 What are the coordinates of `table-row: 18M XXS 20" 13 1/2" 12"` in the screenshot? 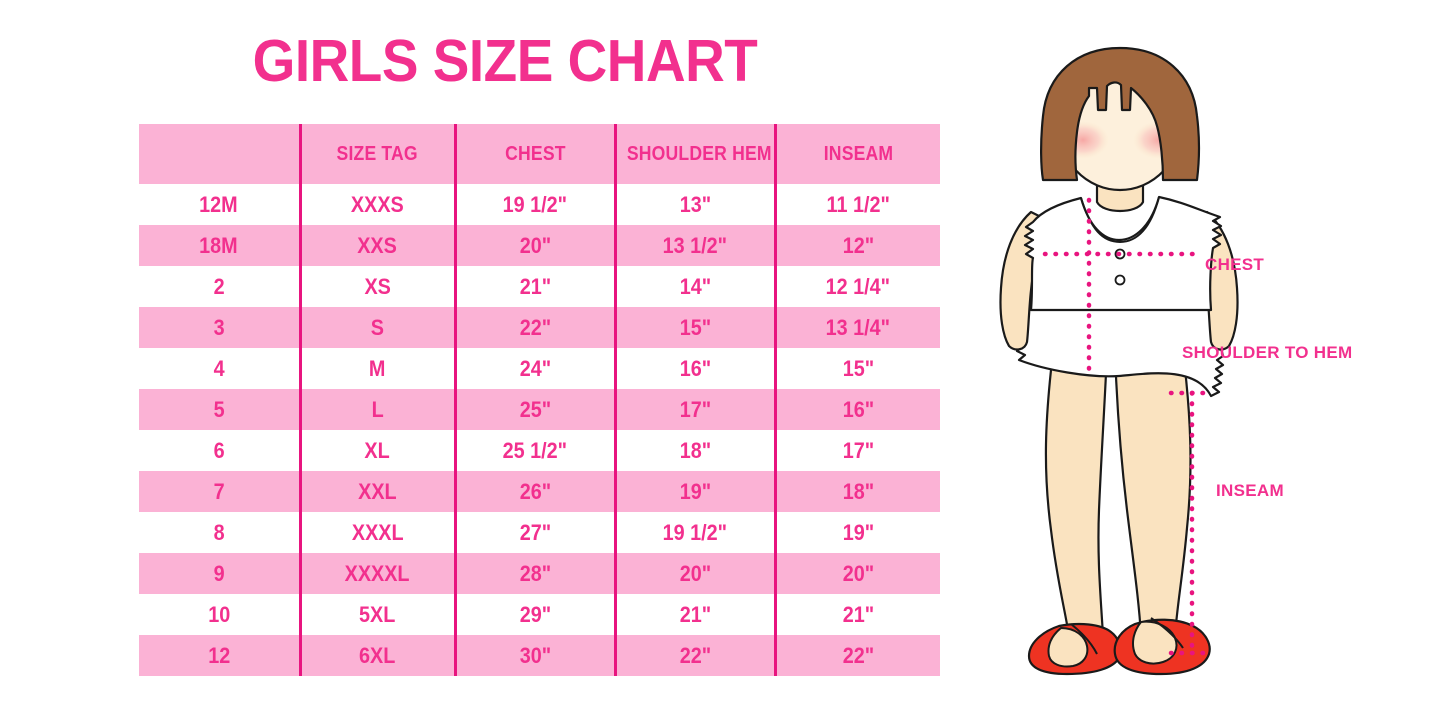 It's located at (539, 245).